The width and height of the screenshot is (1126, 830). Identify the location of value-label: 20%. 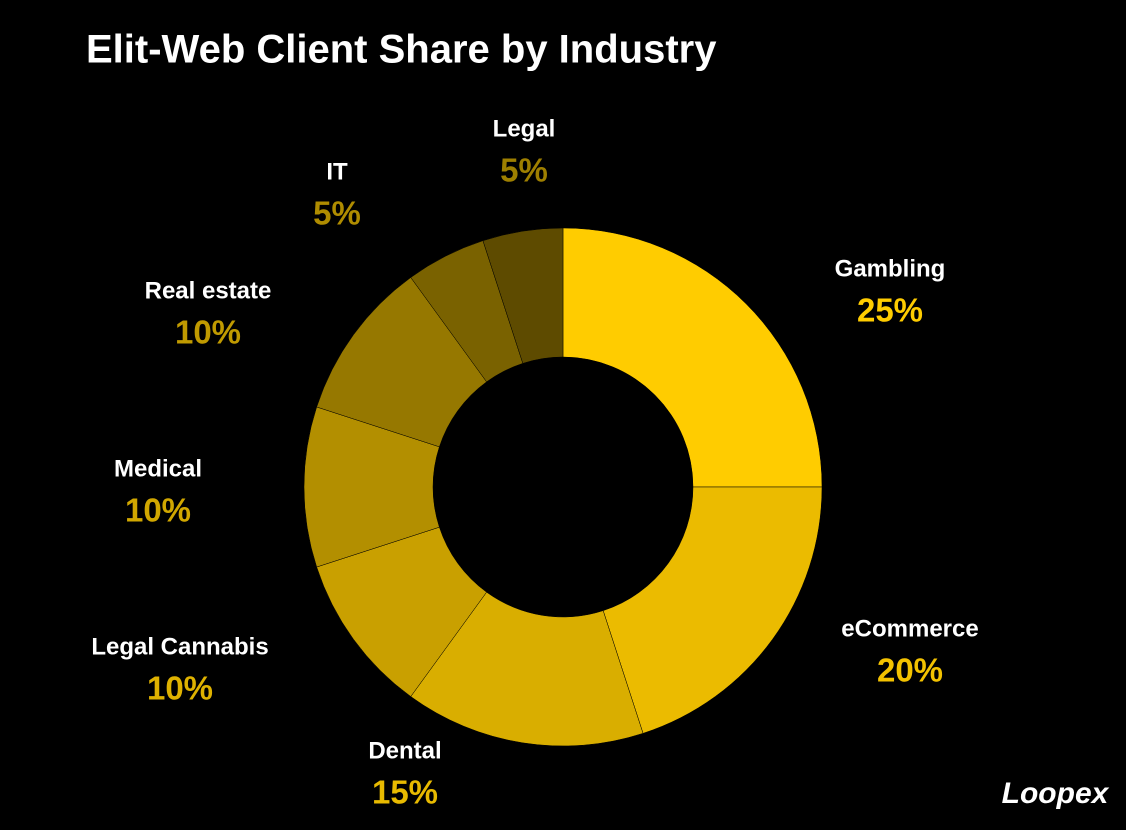
(910, 670).